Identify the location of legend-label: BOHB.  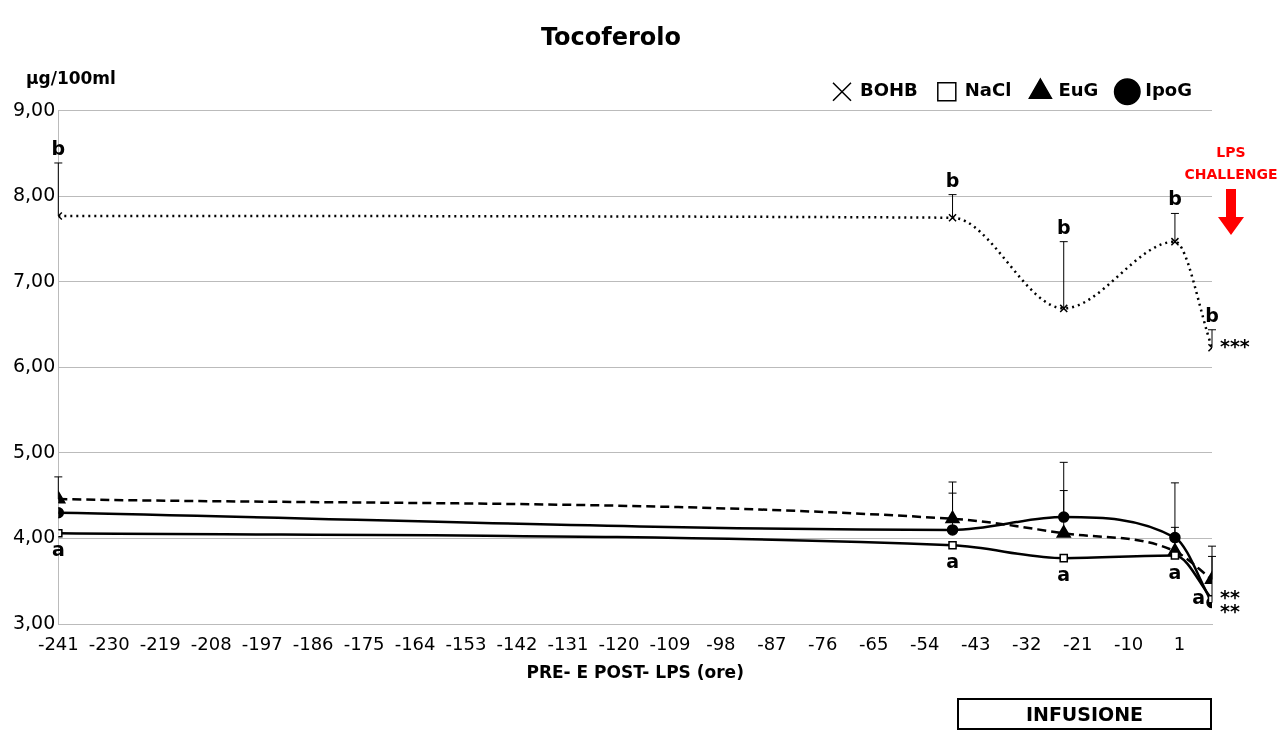
(889, 90).